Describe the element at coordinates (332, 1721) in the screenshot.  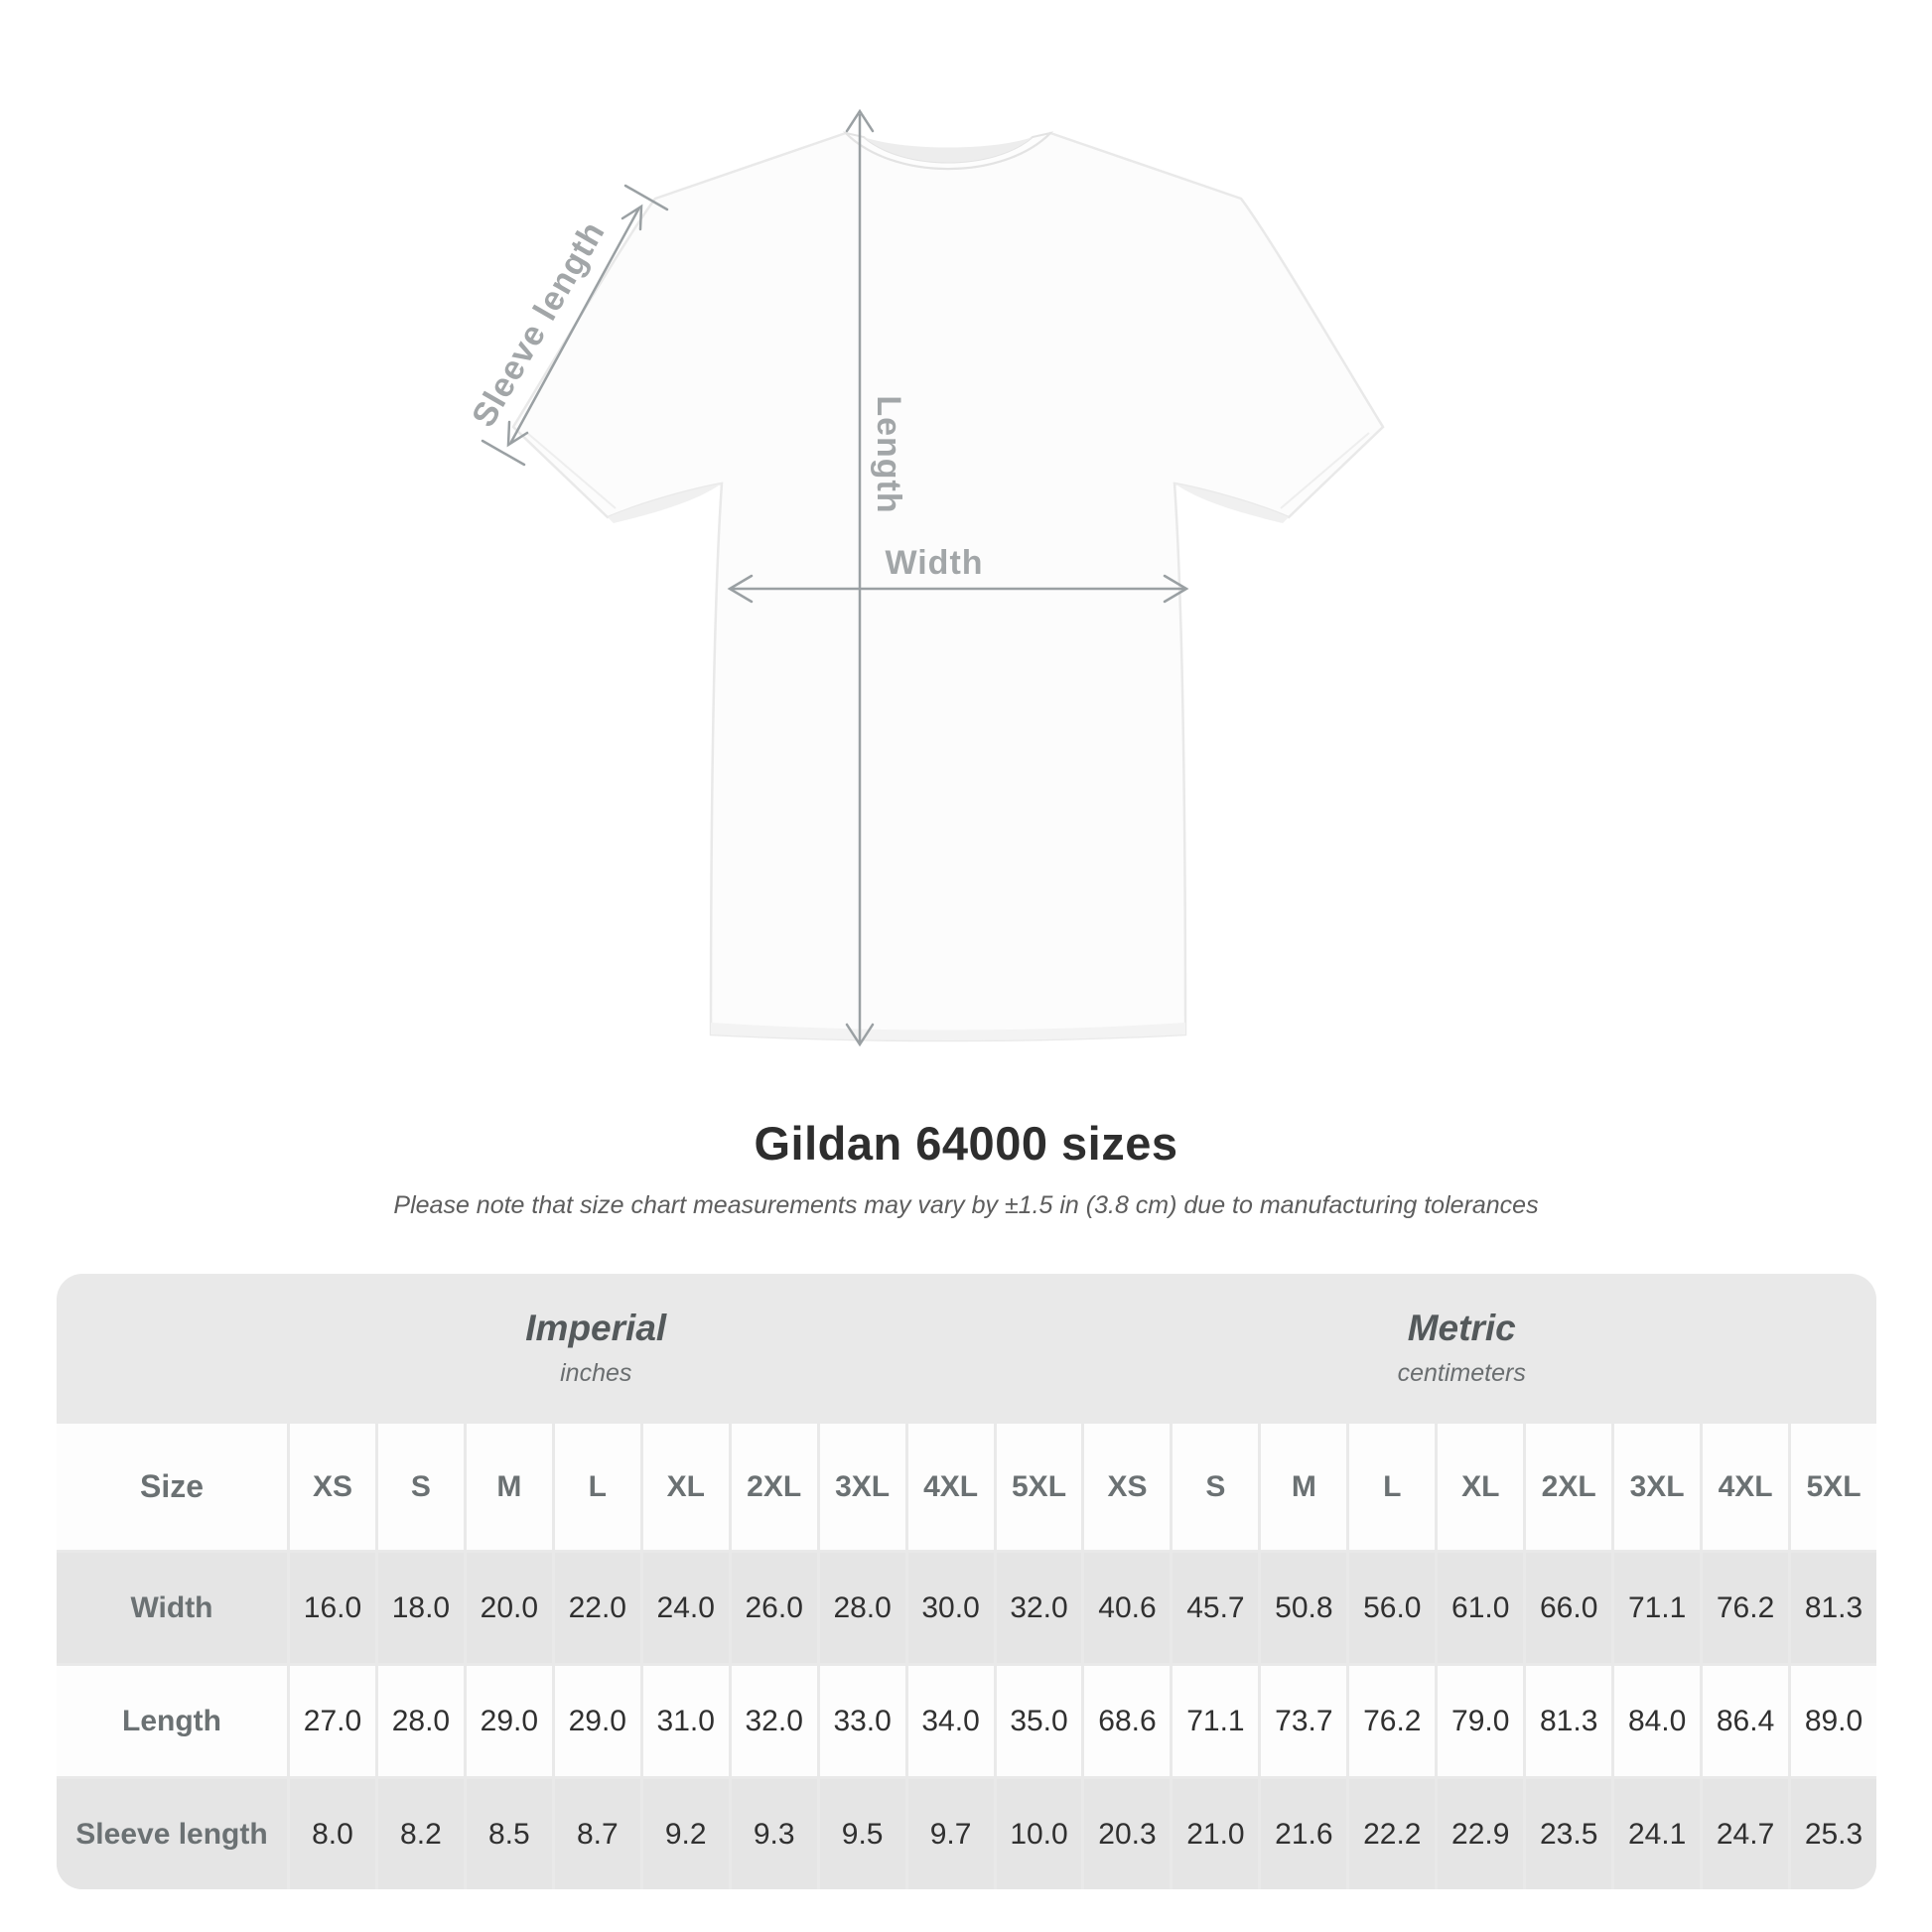
I see `table-cell: 27.0` at that location.